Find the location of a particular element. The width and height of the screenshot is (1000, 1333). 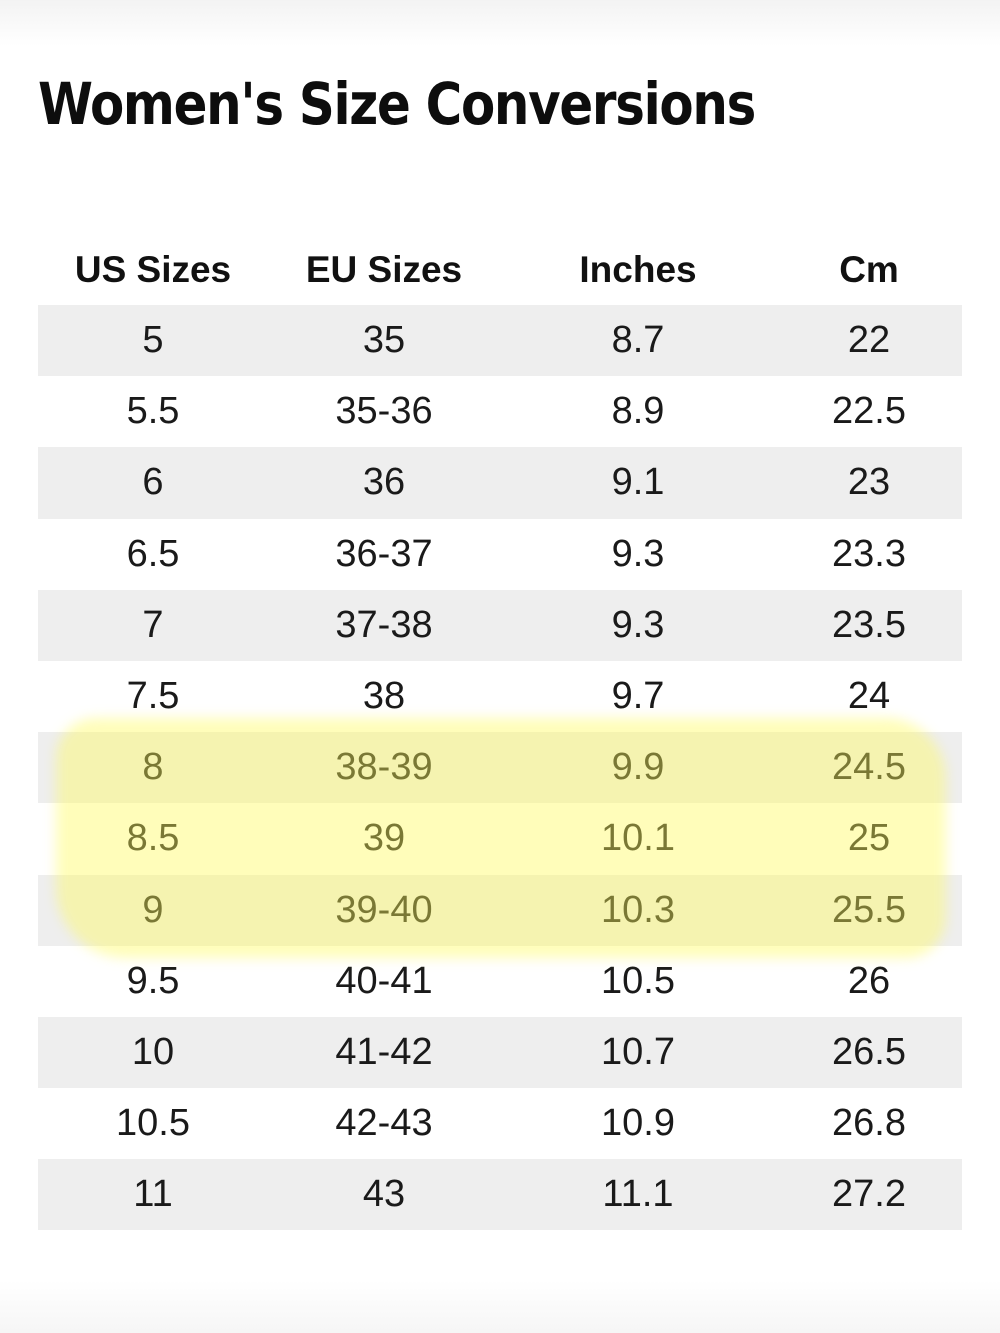

cell-eu: 39-40 is located at coordinates (384, 909).